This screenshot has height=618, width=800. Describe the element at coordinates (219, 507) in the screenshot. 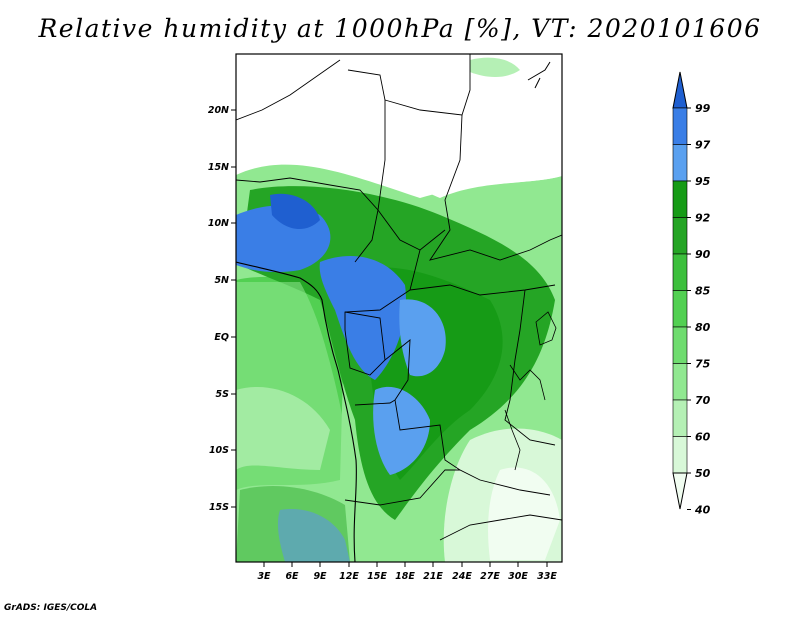

I see `lat-label-15s: 15S` at that location.